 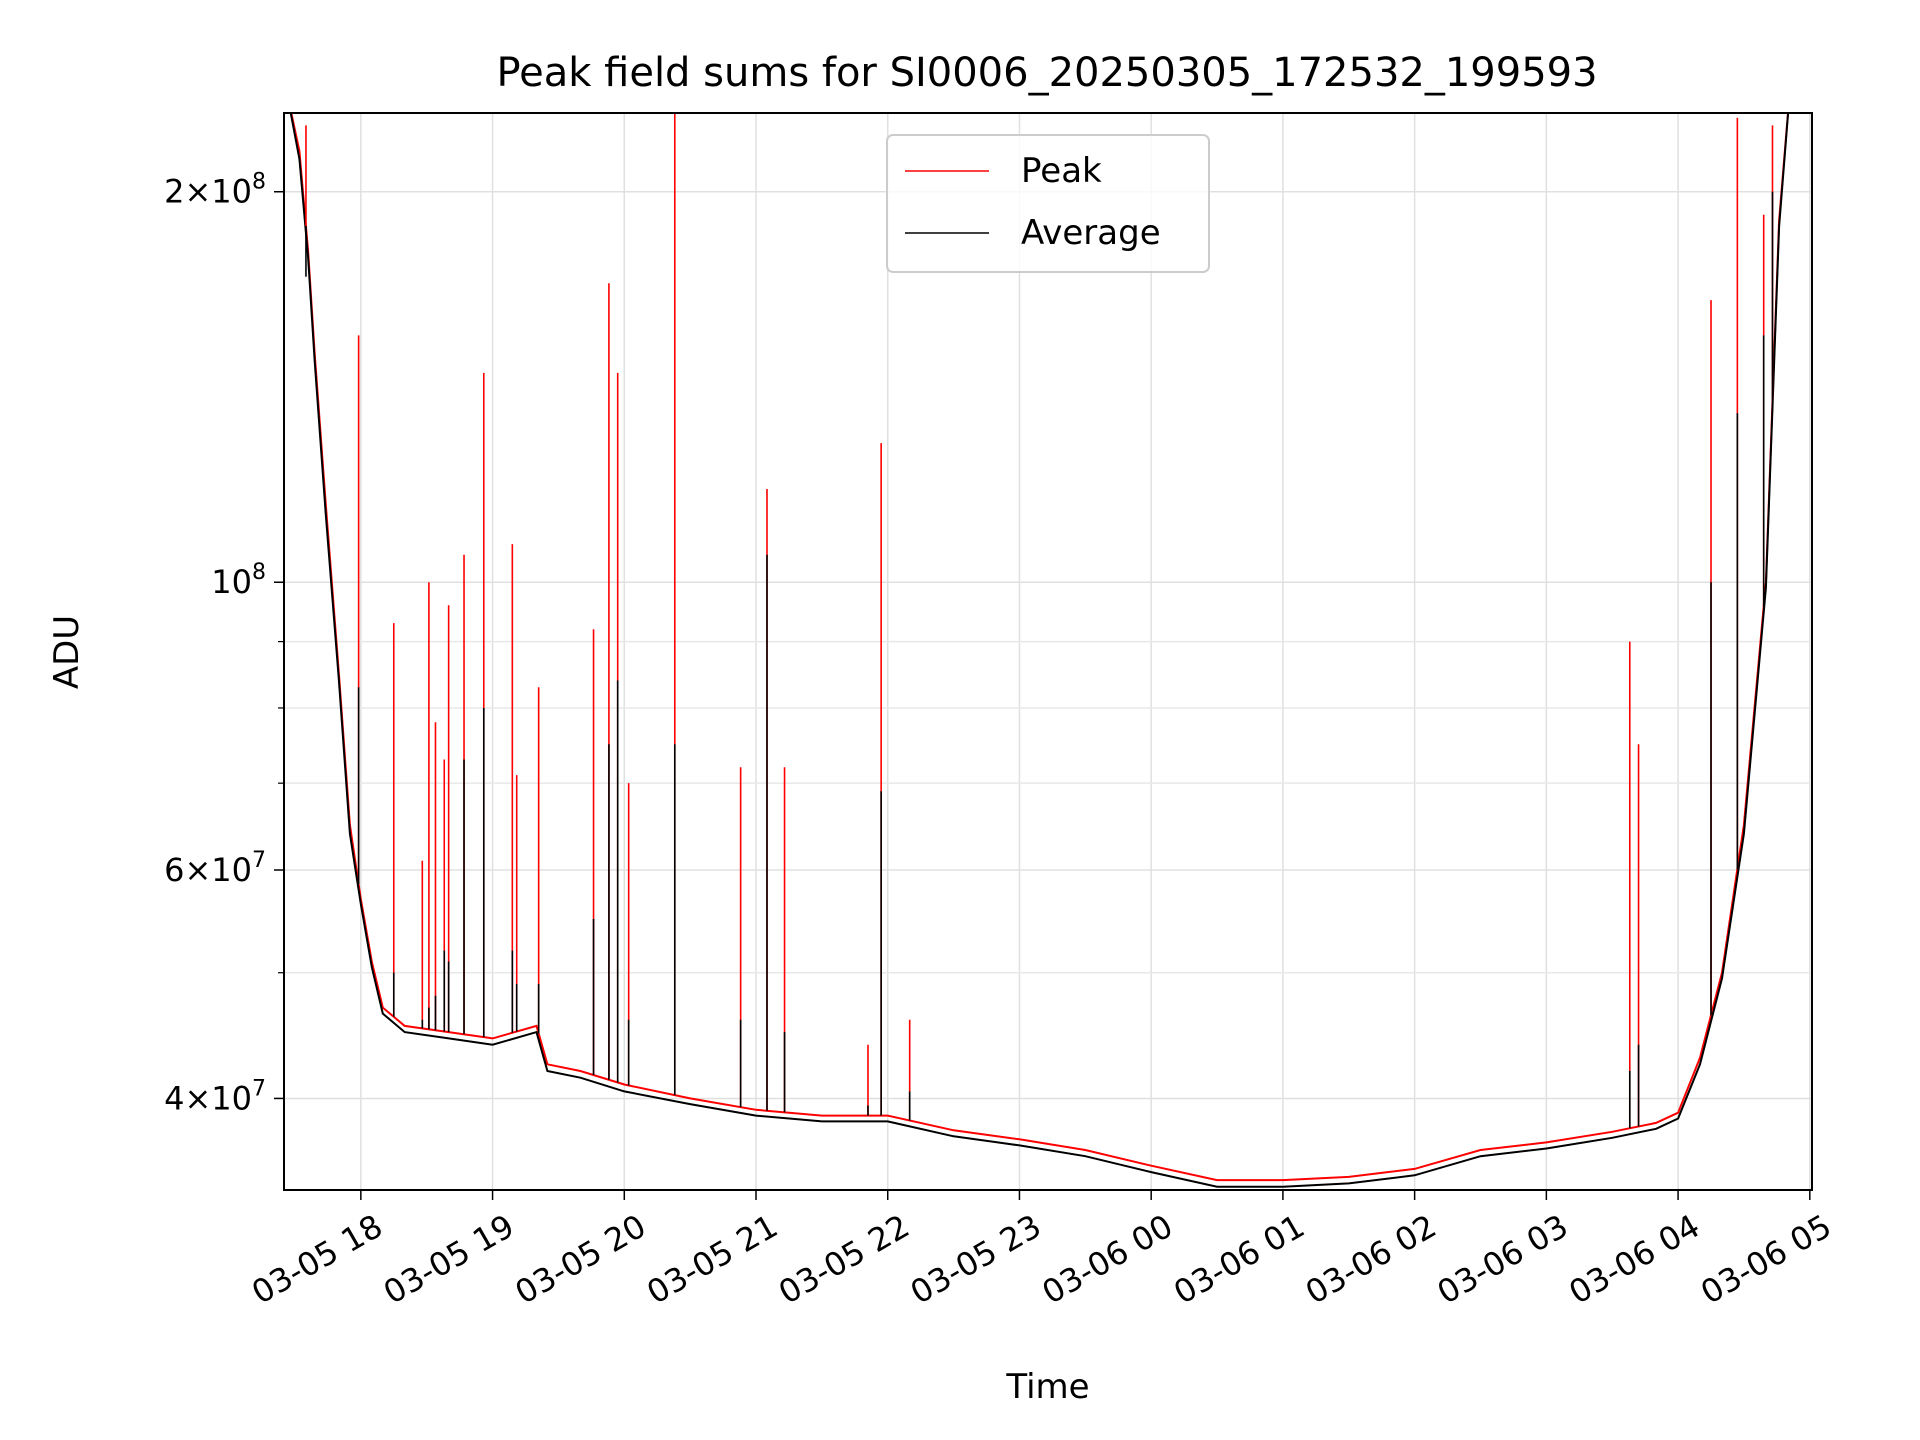 I want to click on y-tick-label: 108, so click(x=238, y=580).